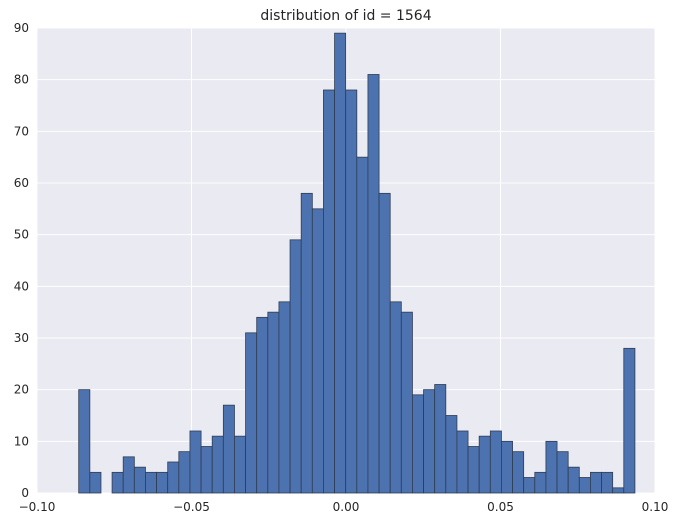  I want to click on y-tick-label: 90, so click(21, 28).